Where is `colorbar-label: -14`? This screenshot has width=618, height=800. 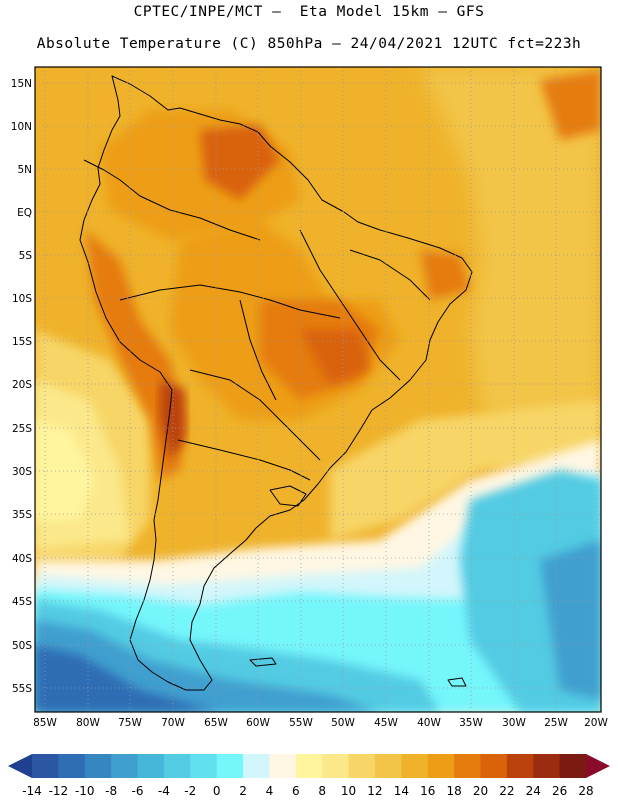
colorbar-label: -14 is located at coordinates (32, 791).